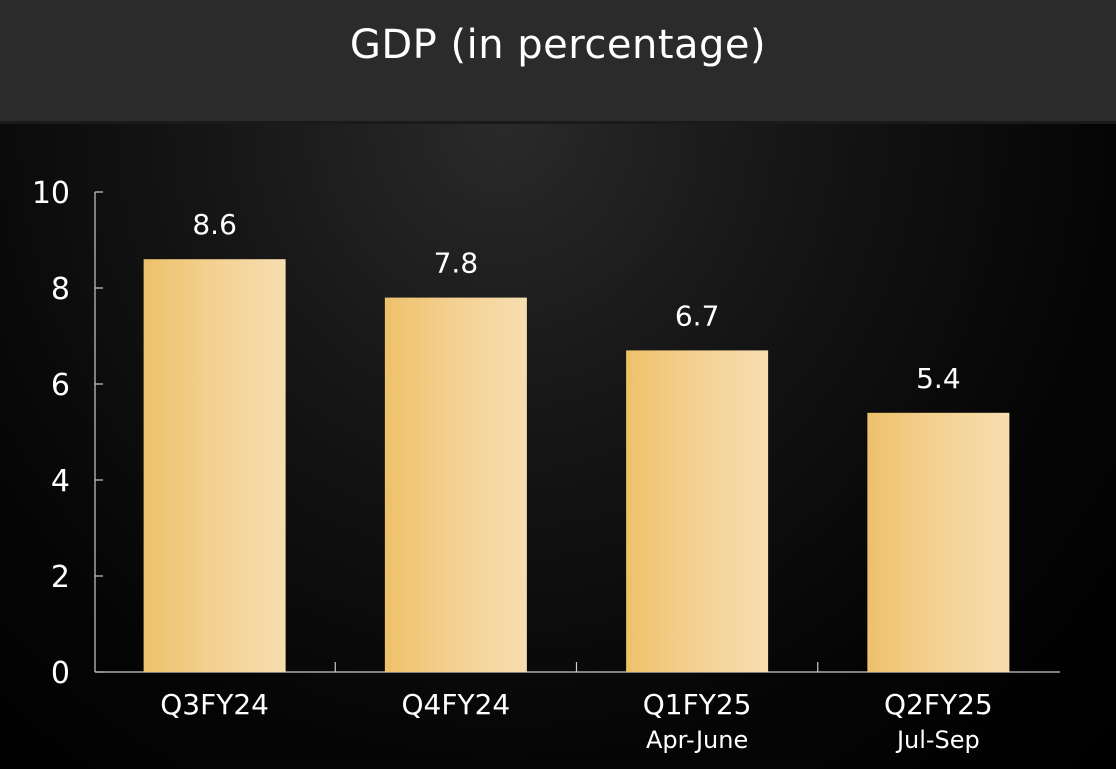 Image resolution: width=1116 pixels, height=769 pixels. Describe the element at coordinates (455, 484) in the screenshot. I see `bar-q4fy24` at that location.